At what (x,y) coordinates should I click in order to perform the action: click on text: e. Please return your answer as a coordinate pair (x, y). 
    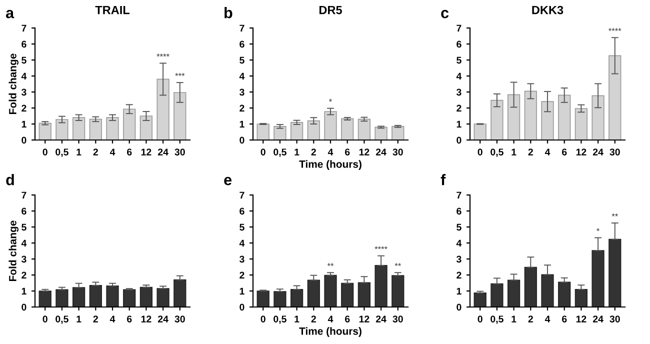
    Looking at the image, I should click on (228, 181).